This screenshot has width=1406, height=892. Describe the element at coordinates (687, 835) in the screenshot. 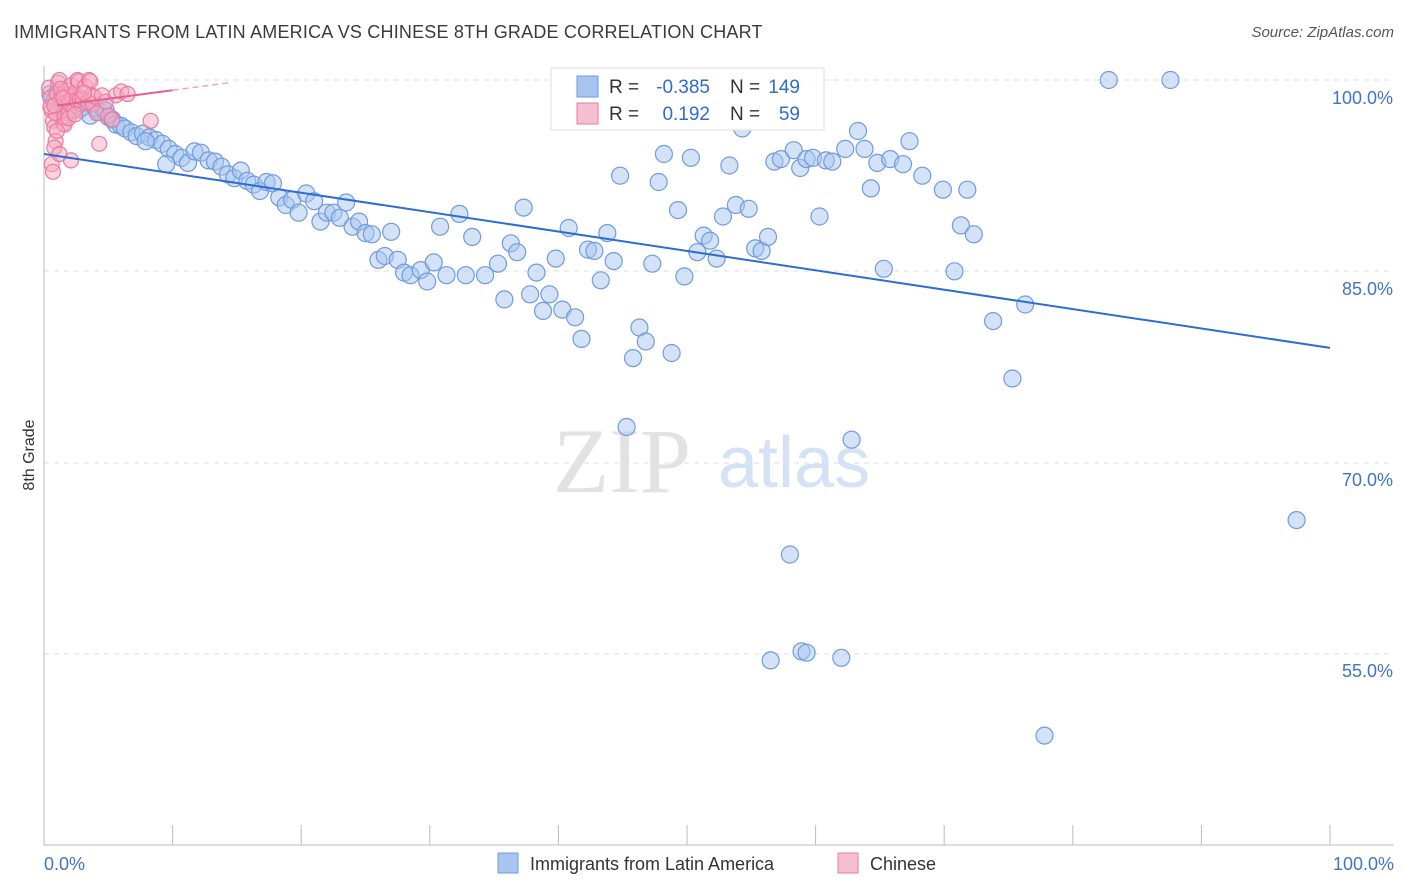

I see `x-ticks` at that location.